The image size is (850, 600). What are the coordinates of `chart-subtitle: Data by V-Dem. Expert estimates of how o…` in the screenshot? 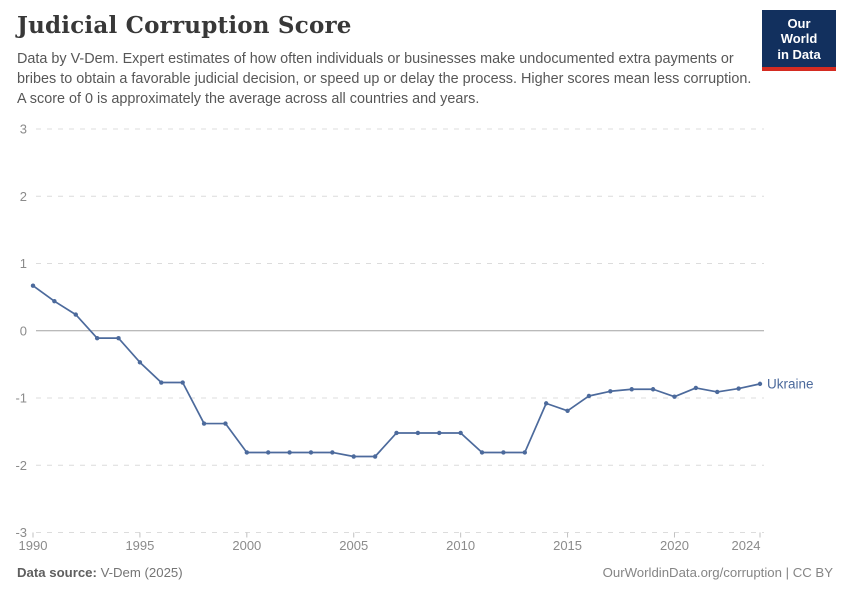 It's located at (384, 79).